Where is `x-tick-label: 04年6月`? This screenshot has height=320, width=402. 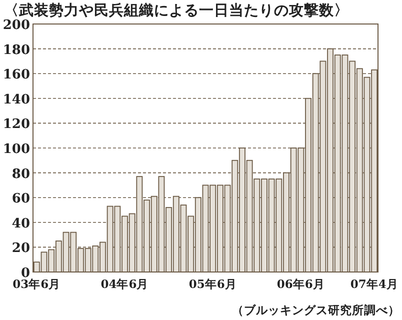
x-tick-label: 04年6月 is located at coordinates (124, 284).